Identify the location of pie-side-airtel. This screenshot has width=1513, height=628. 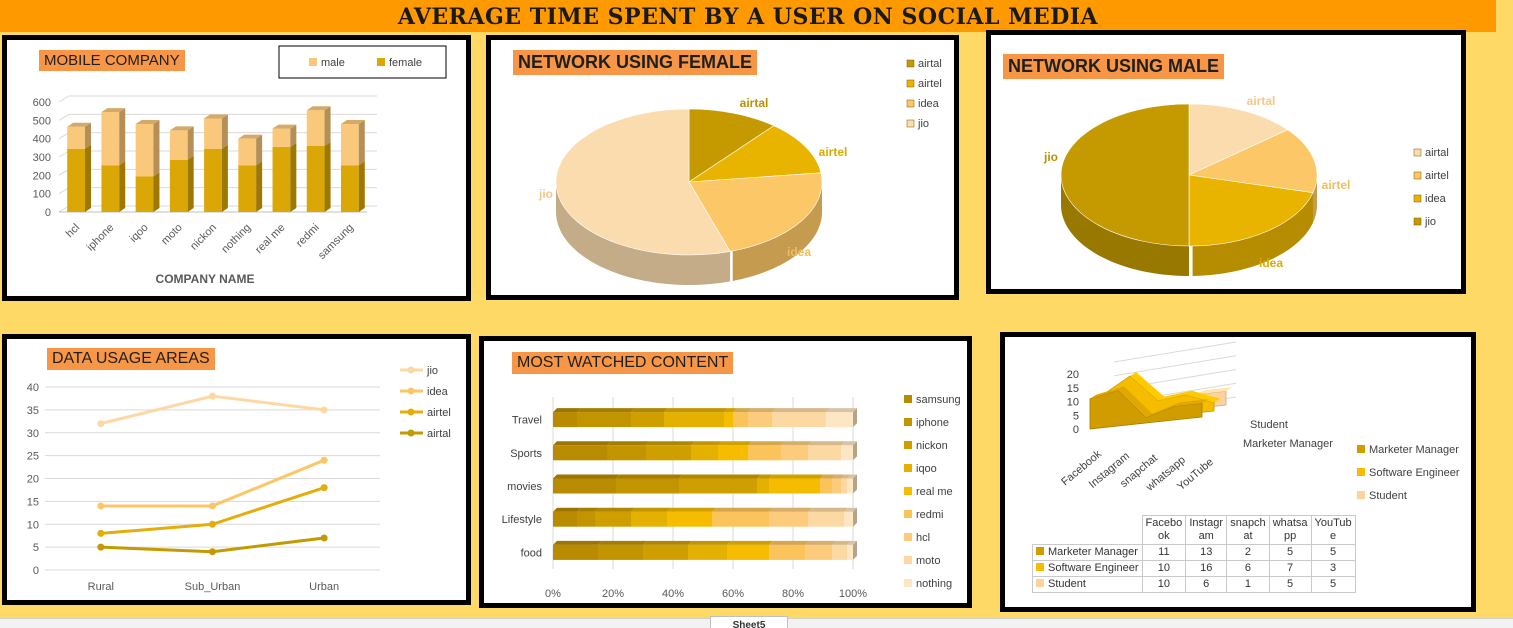
(1314, 199).